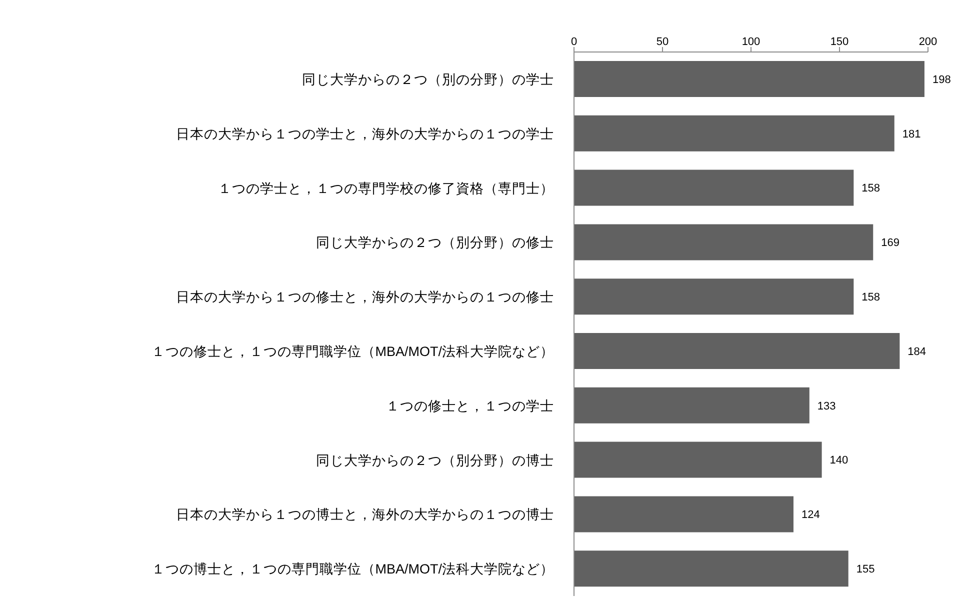 Image resolution: width=968 pixels, height=608 pixels. Describe the element at coordinates (352, 351) in the screenshot. I see `y-tick-label: １つの修士と，１つの専門職学位（MBA/MOT/法科大学院など）` at that location.